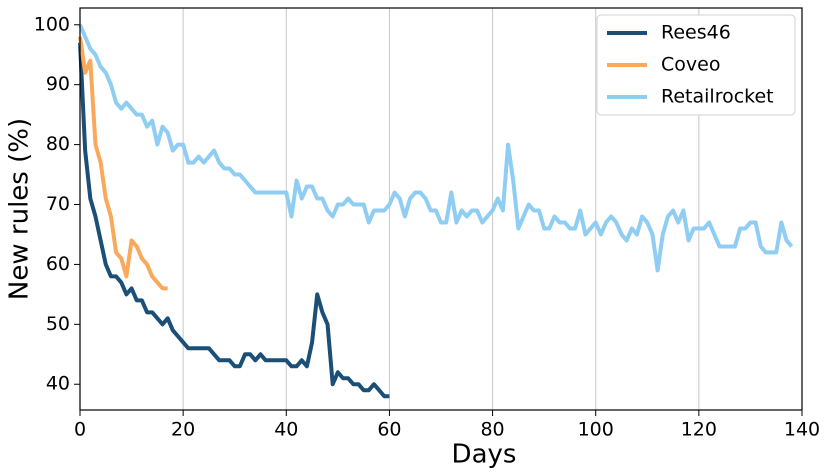  What do you see at coordinates (484, 455) in the screenshot?
I see `x-axis-label: Days` at bounding box center [484, 455].